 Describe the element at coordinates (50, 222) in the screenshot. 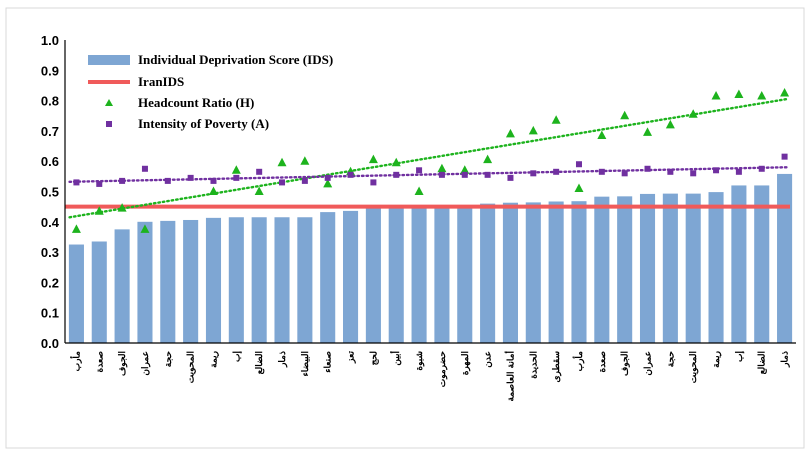

I see `y-tick-label: 0.4` at that location.